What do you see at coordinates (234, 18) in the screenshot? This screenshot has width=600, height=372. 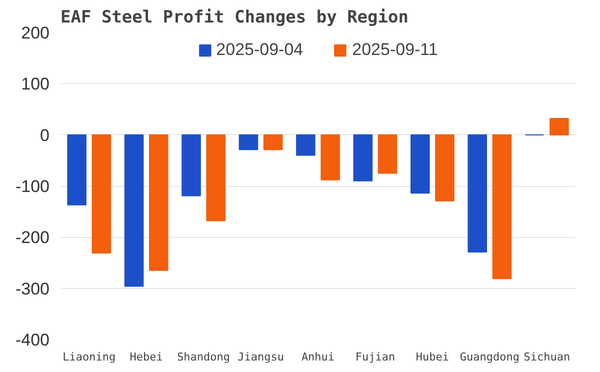 I see `chart-title: EAF Steel Profit Changes by Region` at bounding box center [234, 18].